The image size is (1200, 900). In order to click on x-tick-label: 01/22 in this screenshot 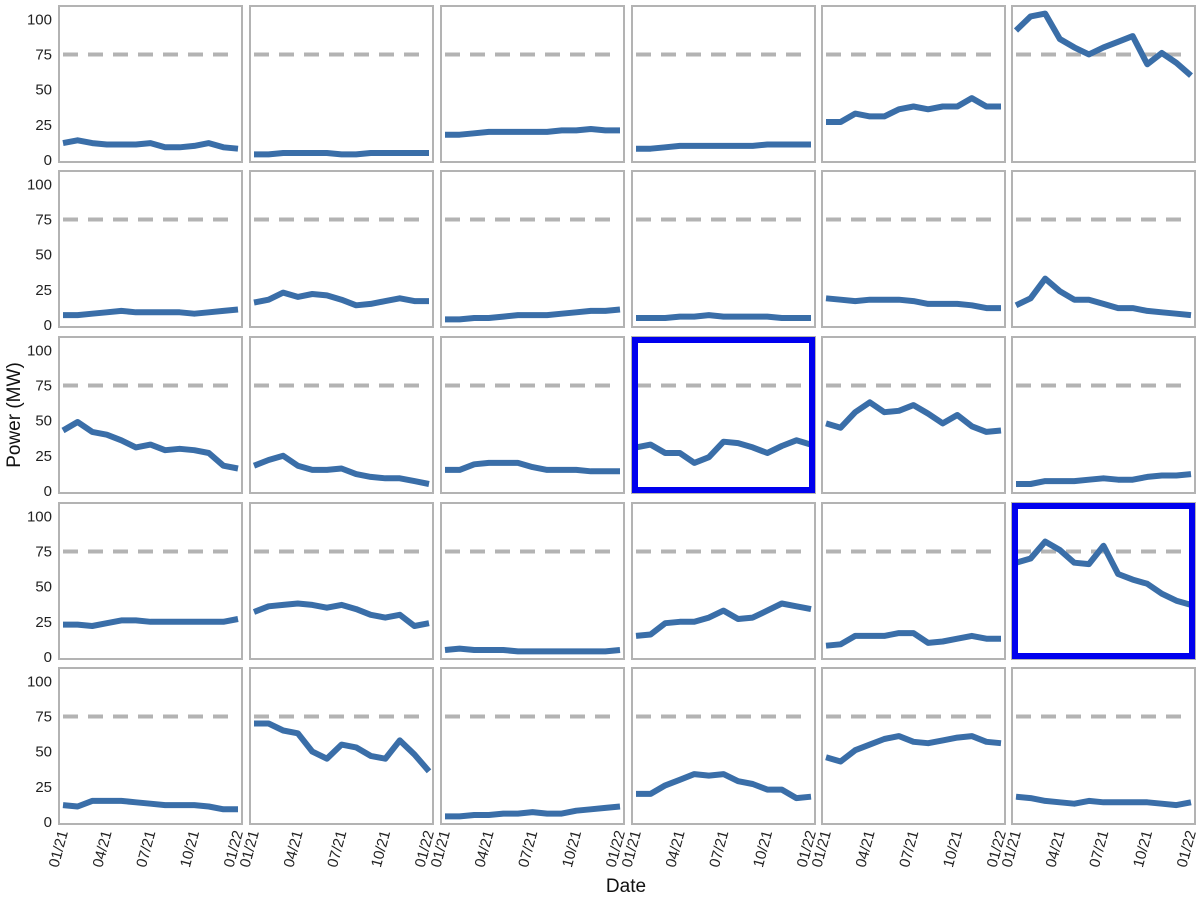, I will do `click(1187, 849)`.